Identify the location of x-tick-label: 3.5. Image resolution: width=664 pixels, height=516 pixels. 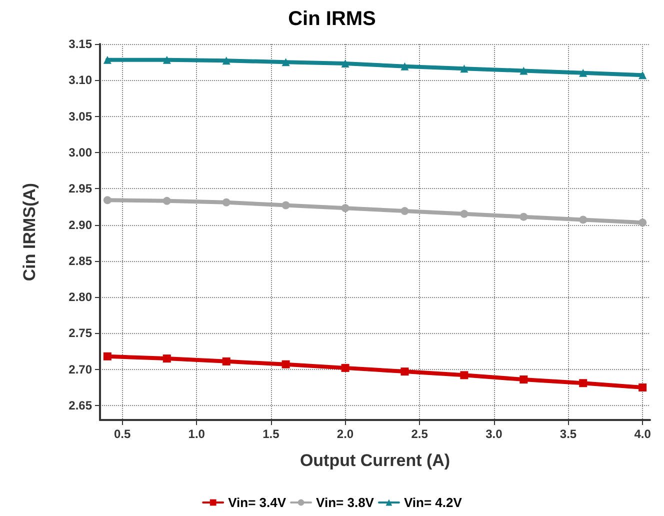
(568, 434).